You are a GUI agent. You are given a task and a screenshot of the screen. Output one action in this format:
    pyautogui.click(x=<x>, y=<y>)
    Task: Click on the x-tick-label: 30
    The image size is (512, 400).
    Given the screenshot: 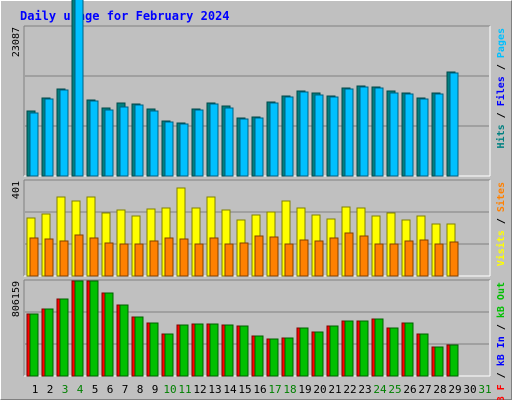 What is the action you would take?
    pyautogui.click(x=469, y=389)
    